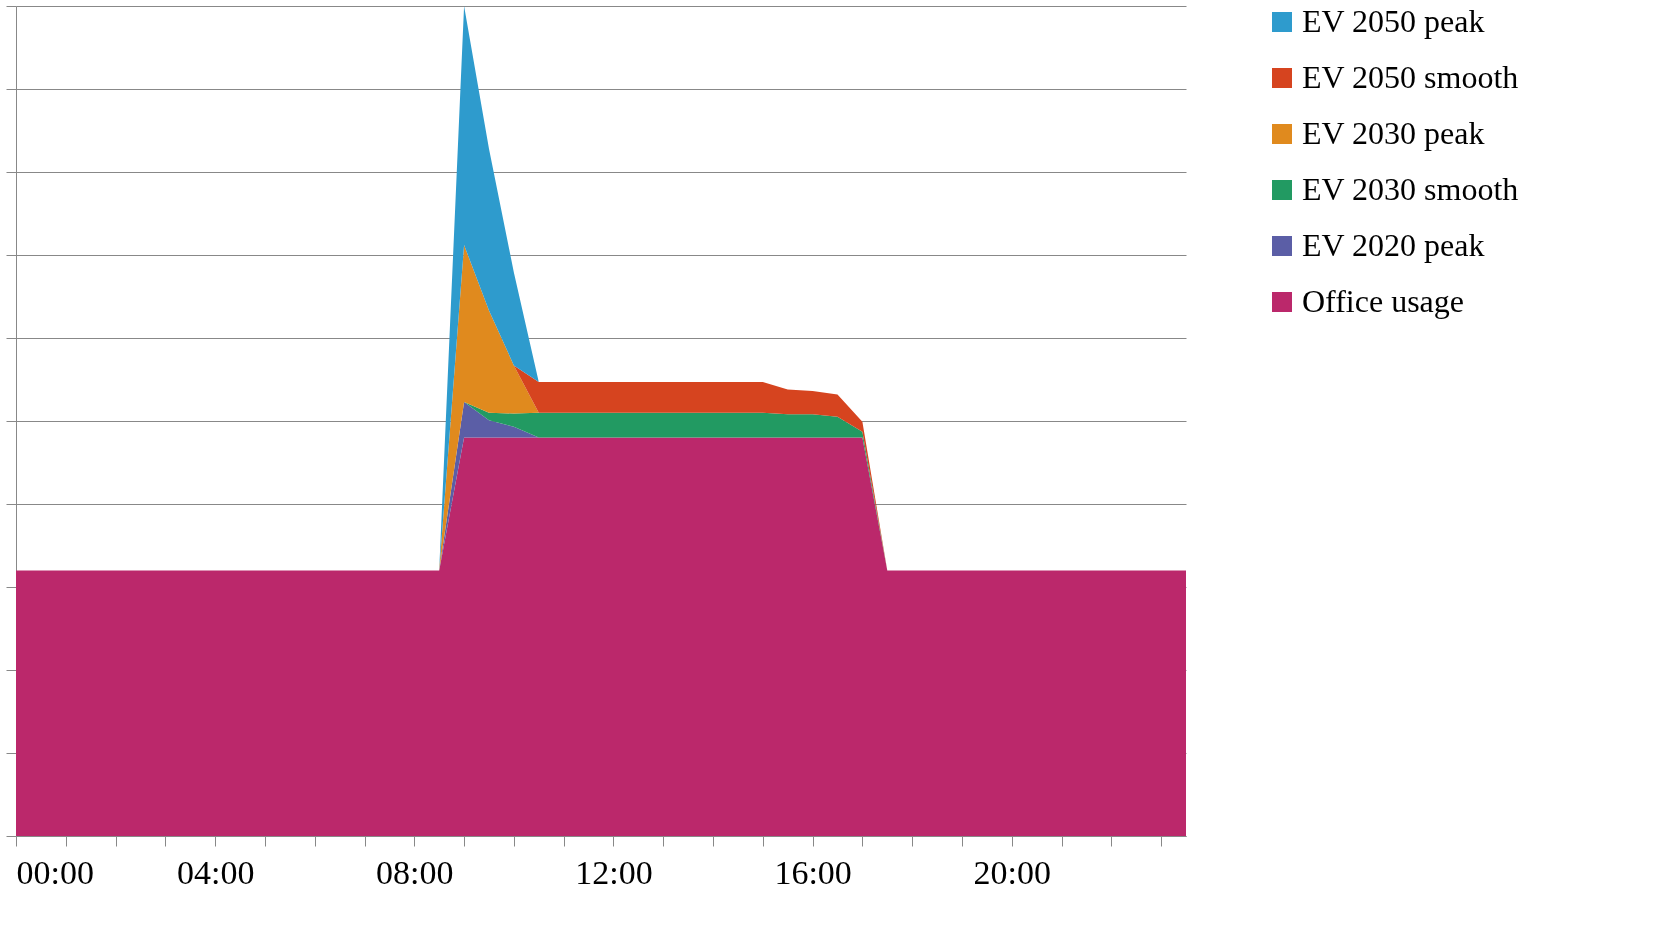 The image size is (1674, 925). What do you see at coordinates (1410, 189) in the screenshot?
I see `legend-label: EV 2030 smooth` at bounding box center [1410, 189].